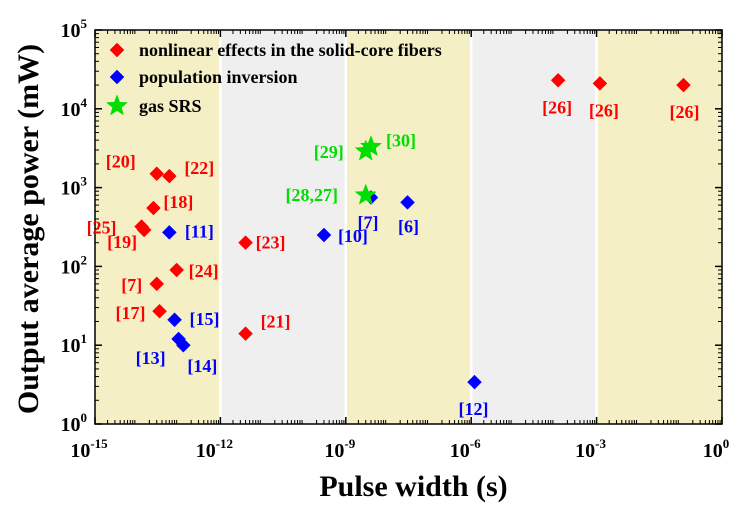  I want to click on point-reference-label: [17], so click(131, 313).